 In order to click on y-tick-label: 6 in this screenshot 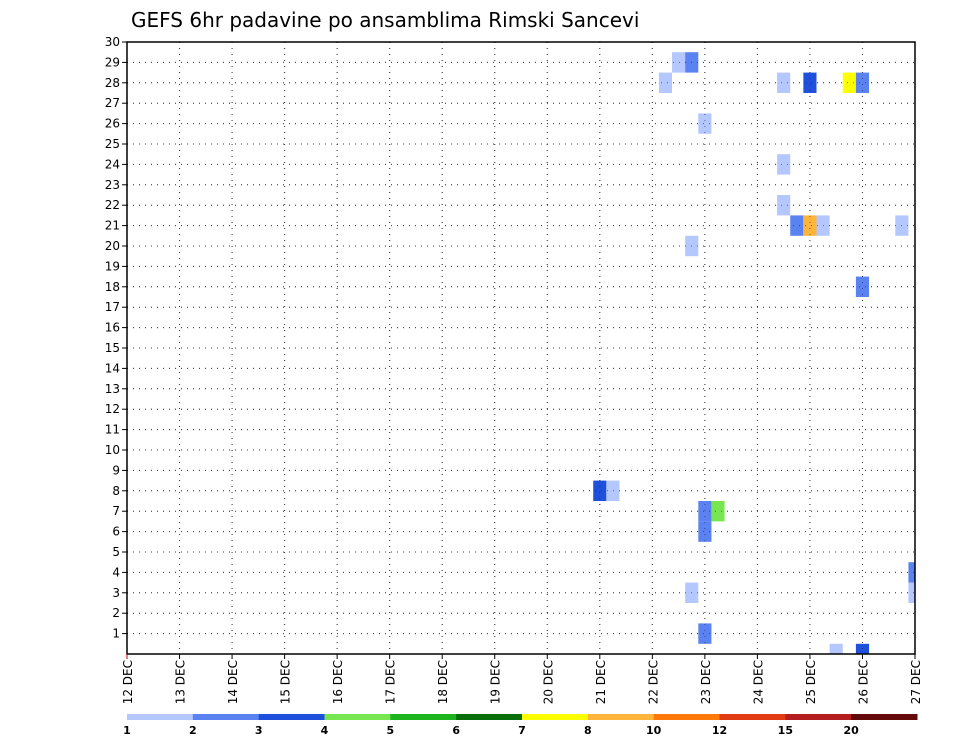, I will do `click(116, 532)`.